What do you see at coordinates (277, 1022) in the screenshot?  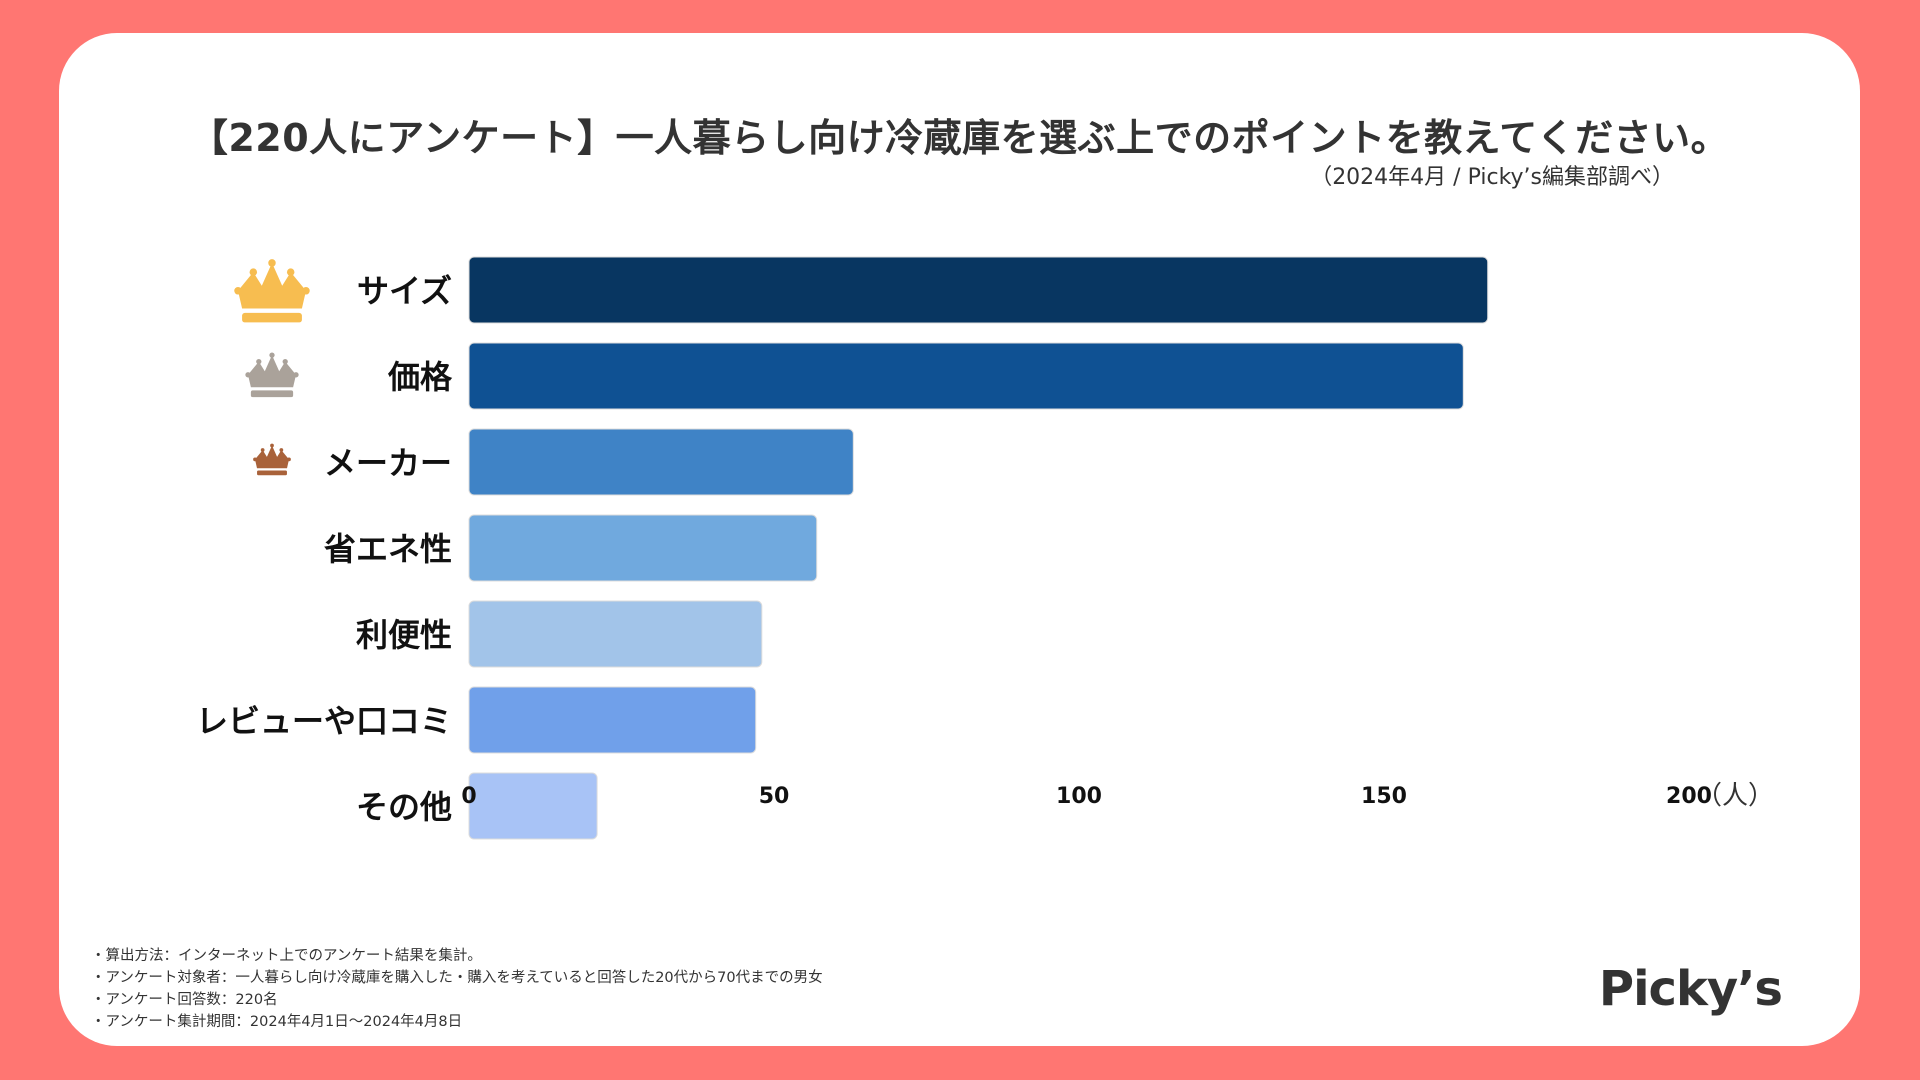 I see `note-line: ・アンケート集計期間：2024年4月1日〜2024年4月8日` at bounding box center [277, 1022].